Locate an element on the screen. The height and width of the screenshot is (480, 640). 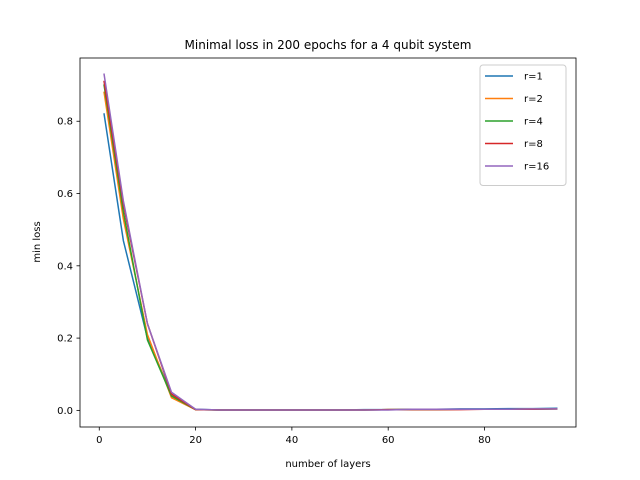
legend: r=1 r=2 r=4 r=8 r=16 is located at coordinates (523, 125).